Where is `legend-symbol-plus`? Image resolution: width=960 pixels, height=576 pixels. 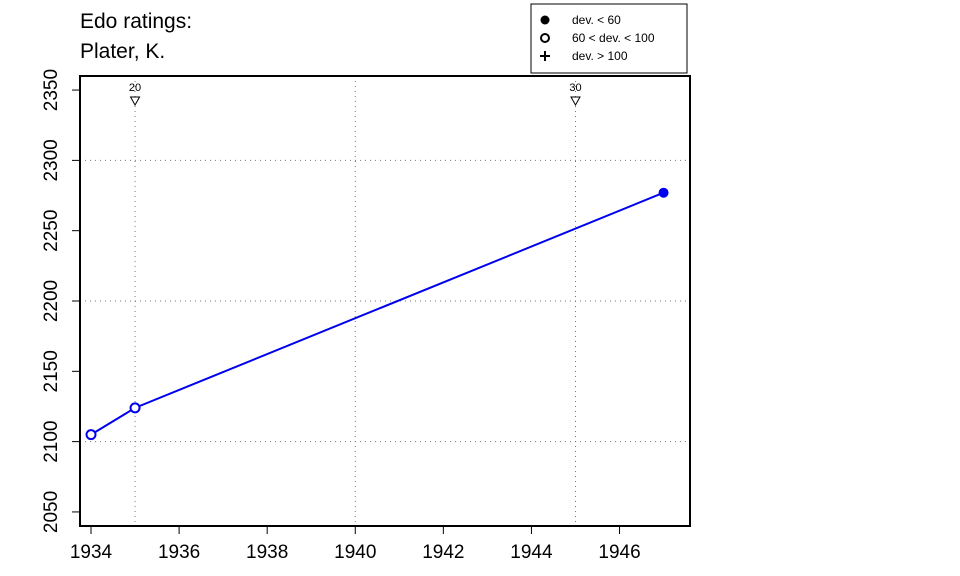 legend-symbol-plus is located at coordinates (545, 56).